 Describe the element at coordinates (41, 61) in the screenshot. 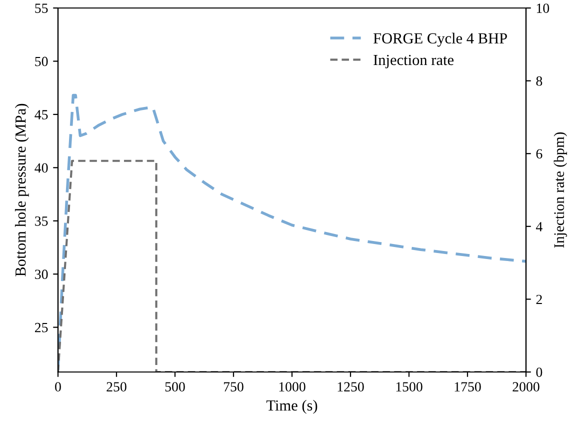

I see `y-tick-label: 50` at that location.